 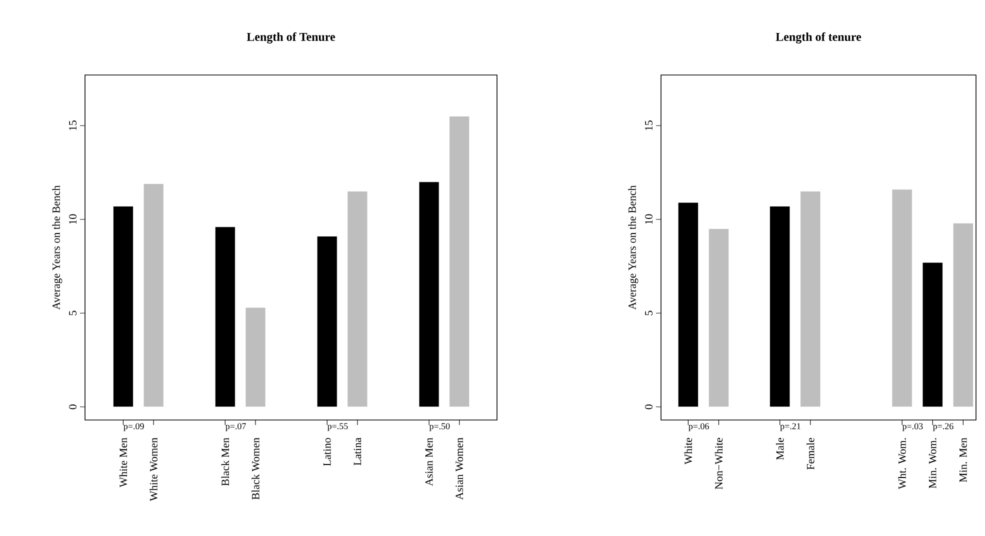 What do you see at coordinates (225, 462) in the screenshot?
I see `x-tick-label: Black Men` at bounding box center [225, 462].